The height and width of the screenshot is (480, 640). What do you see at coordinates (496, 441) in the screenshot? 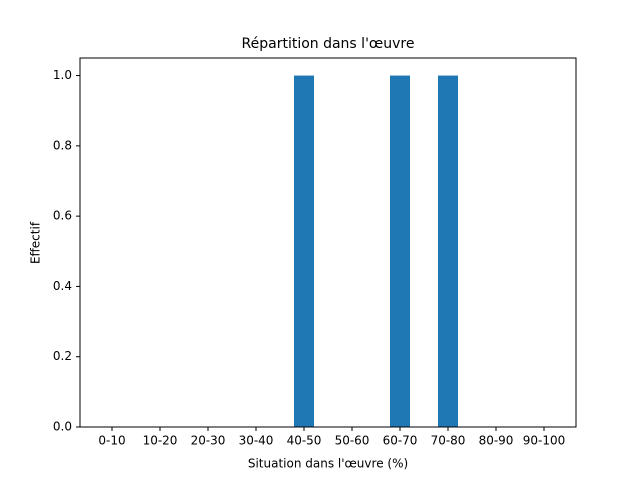
I see `x-tick-label: 80-90` at bounding box center [496, 441].